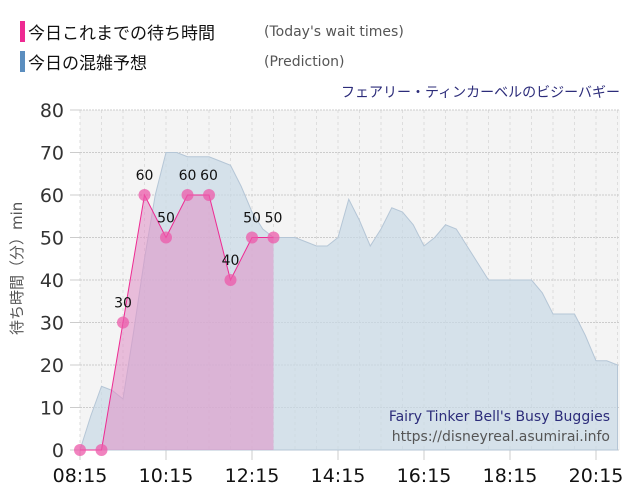 This screenshot has width=640, height=500. Describe the element at coordinates (52, 281) in the screenshot. I see `y-tick-label: 40` at that location.